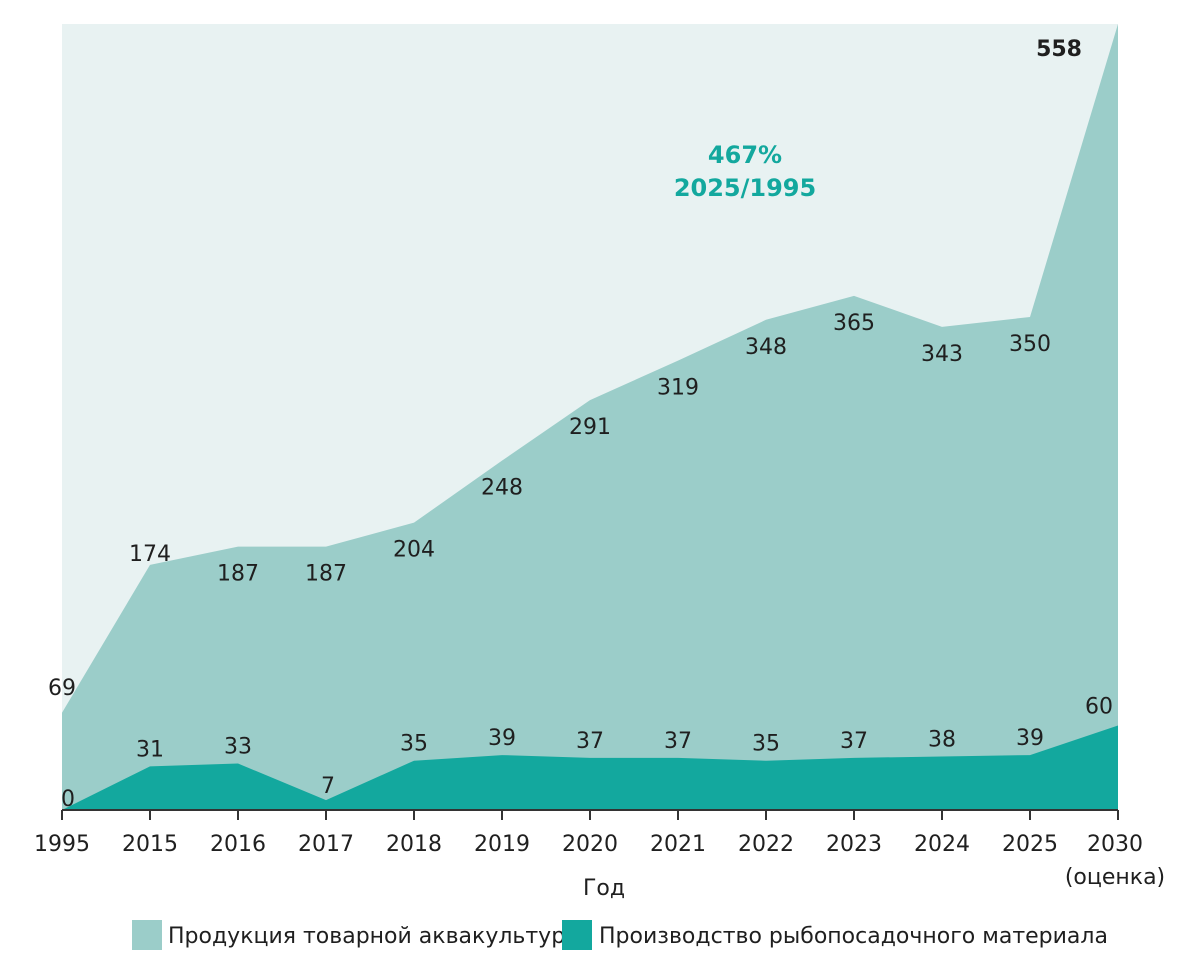  What do you see at coordinates (150, 554) in the screenshot?
I see `data-label-production: 174` at bounding box center [150, 554].